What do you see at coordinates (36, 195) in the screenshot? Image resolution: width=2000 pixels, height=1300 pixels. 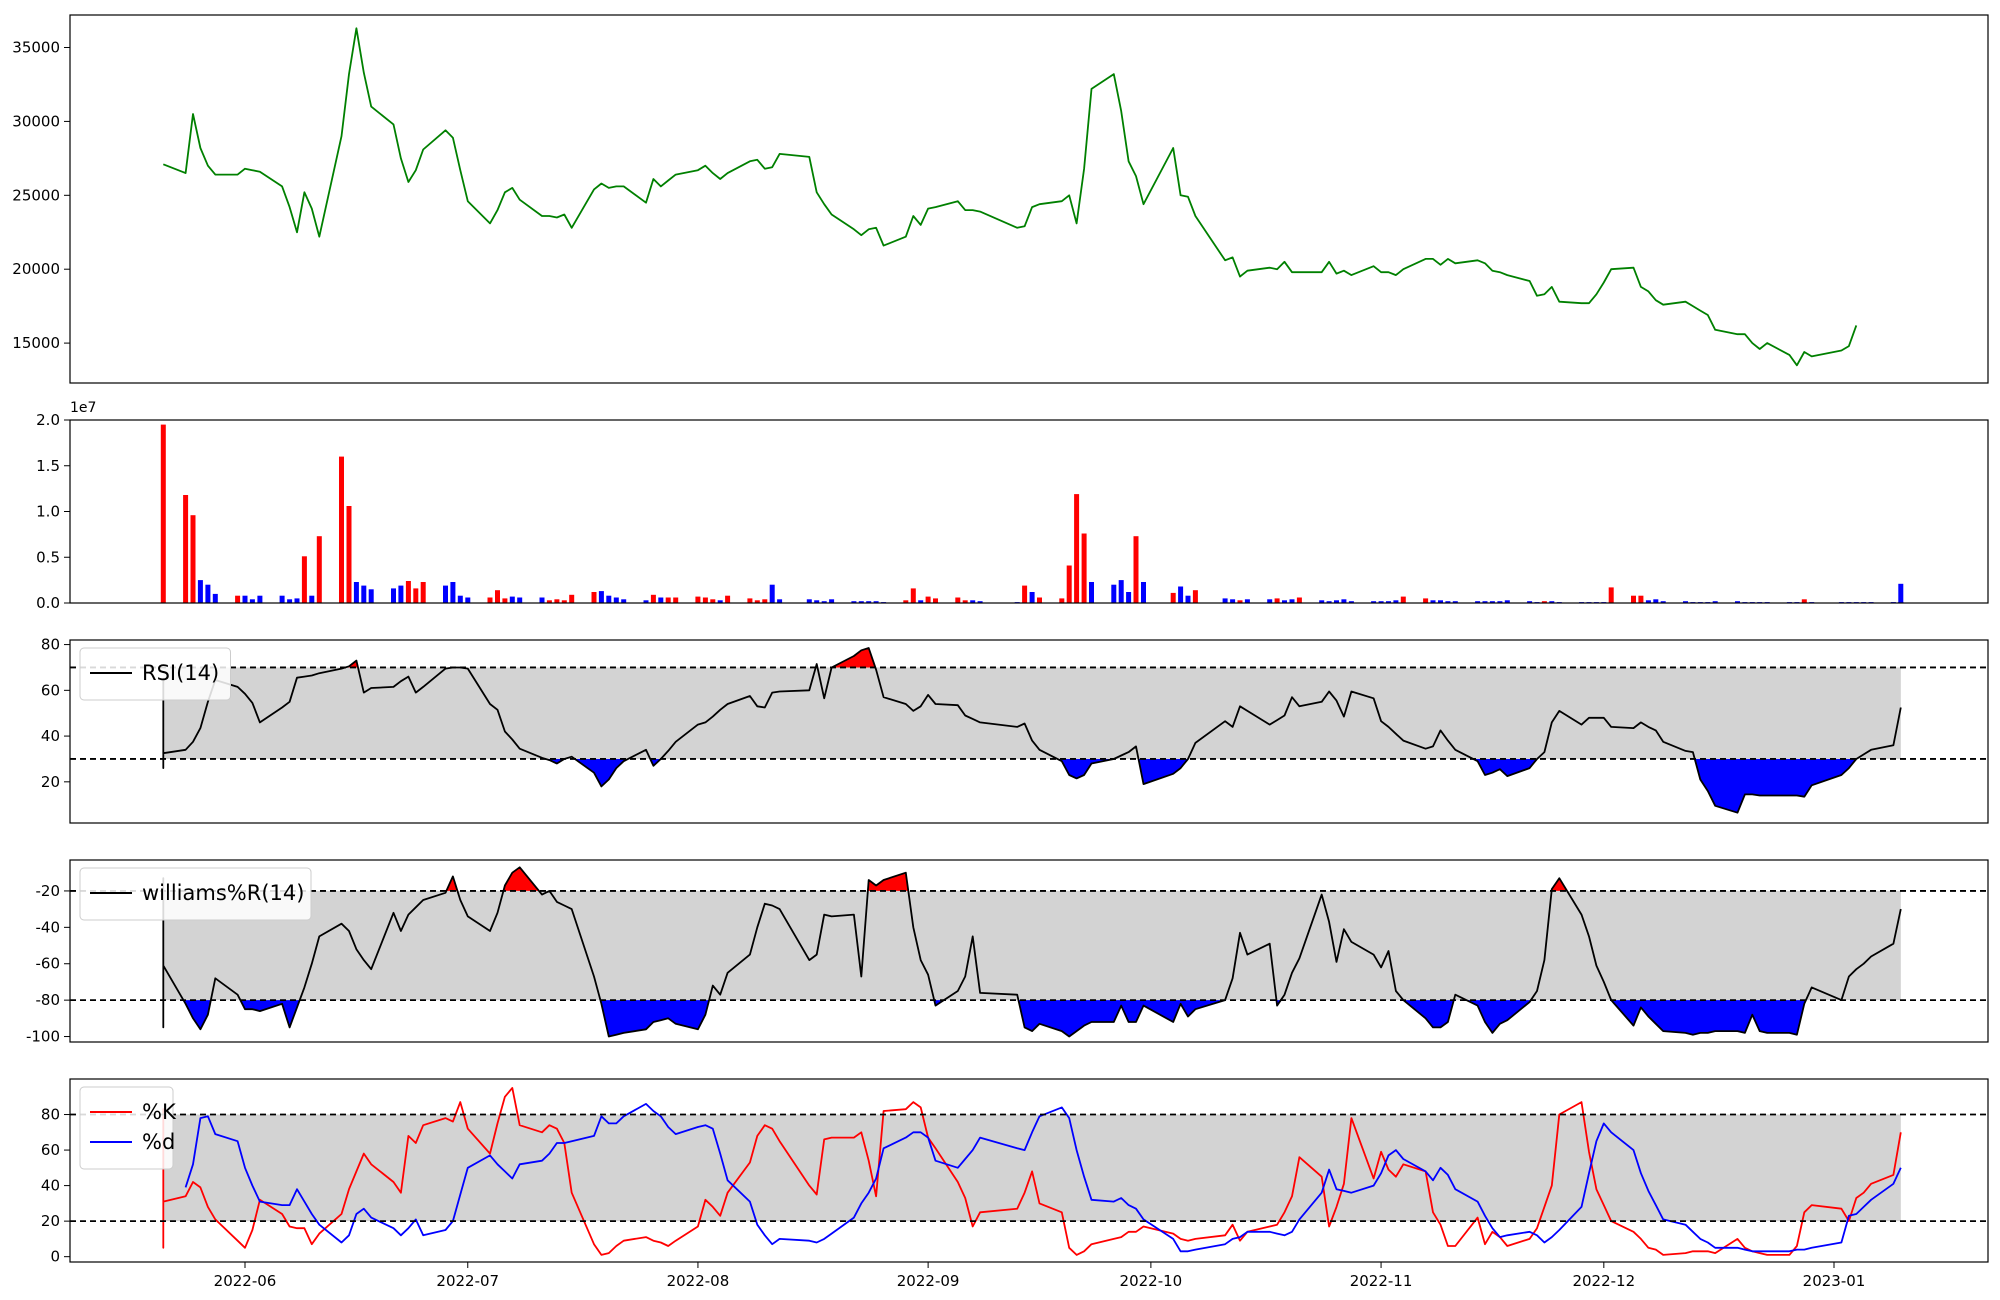 I see `price-ytick-label: 25000` at bounding box center [36, 195].